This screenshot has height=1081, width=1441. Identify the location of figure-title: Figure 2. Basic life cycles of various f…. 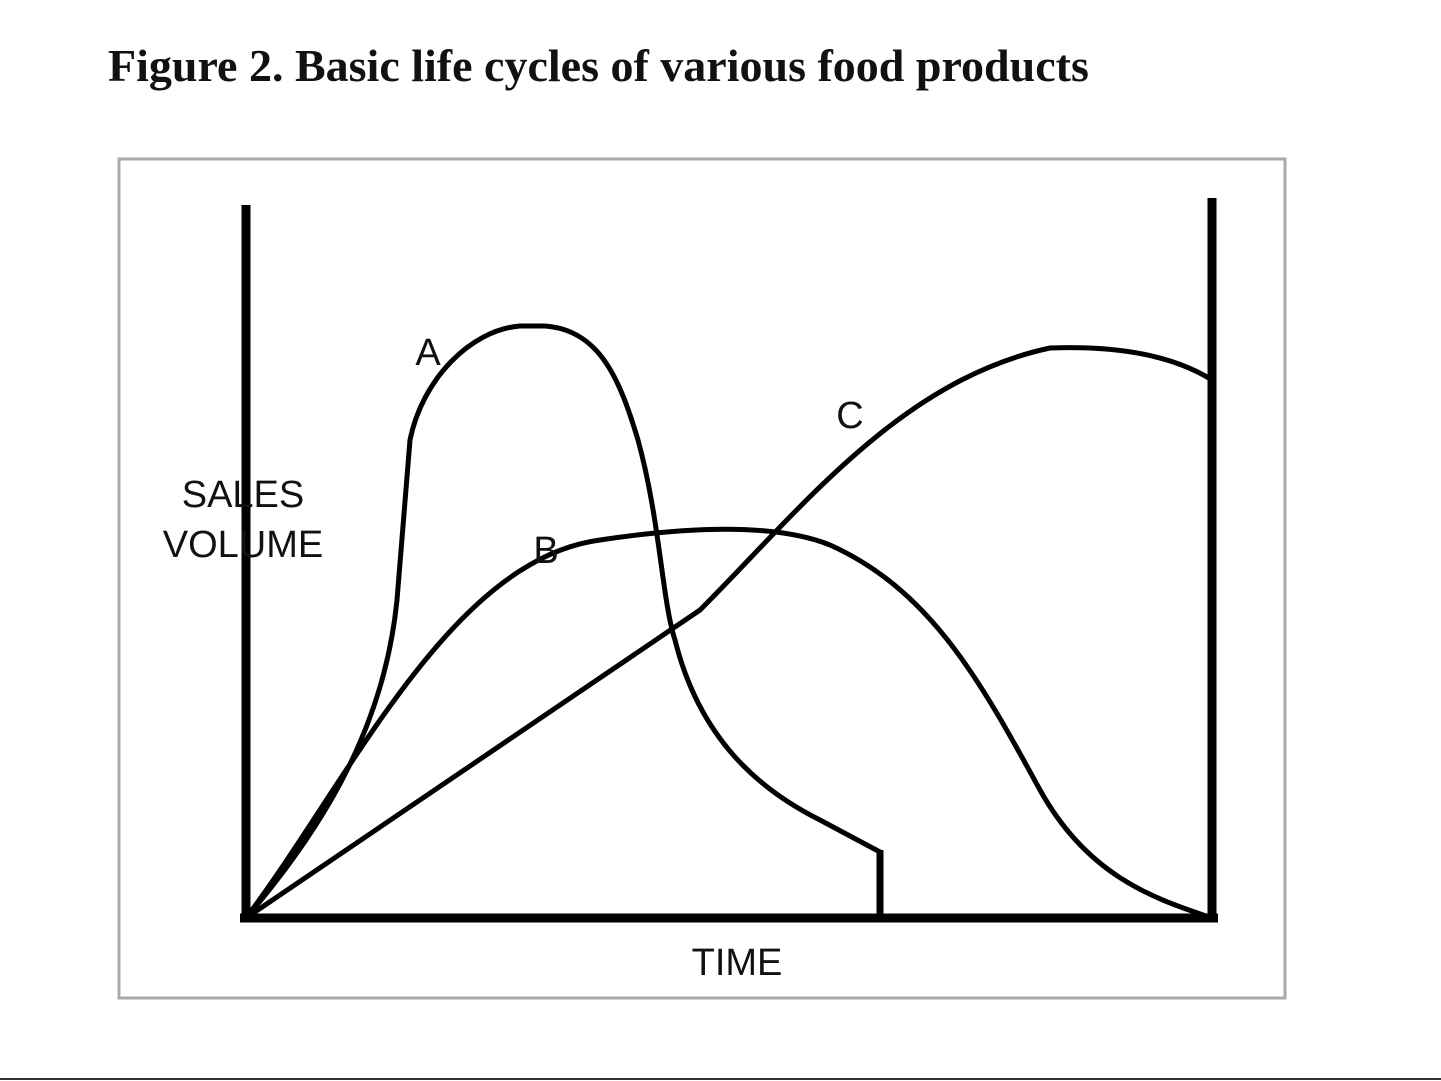
(598, 65).